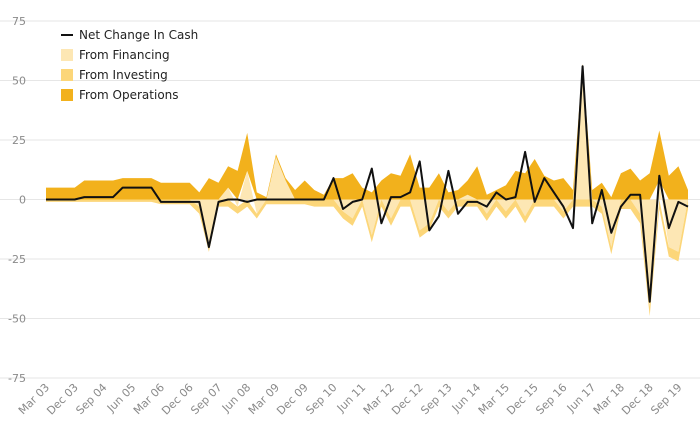  What do you see at coordinates (551, 399) in the screenshot?
I see `x-tick-label: Sep 16` at bounding box center [551, 399].